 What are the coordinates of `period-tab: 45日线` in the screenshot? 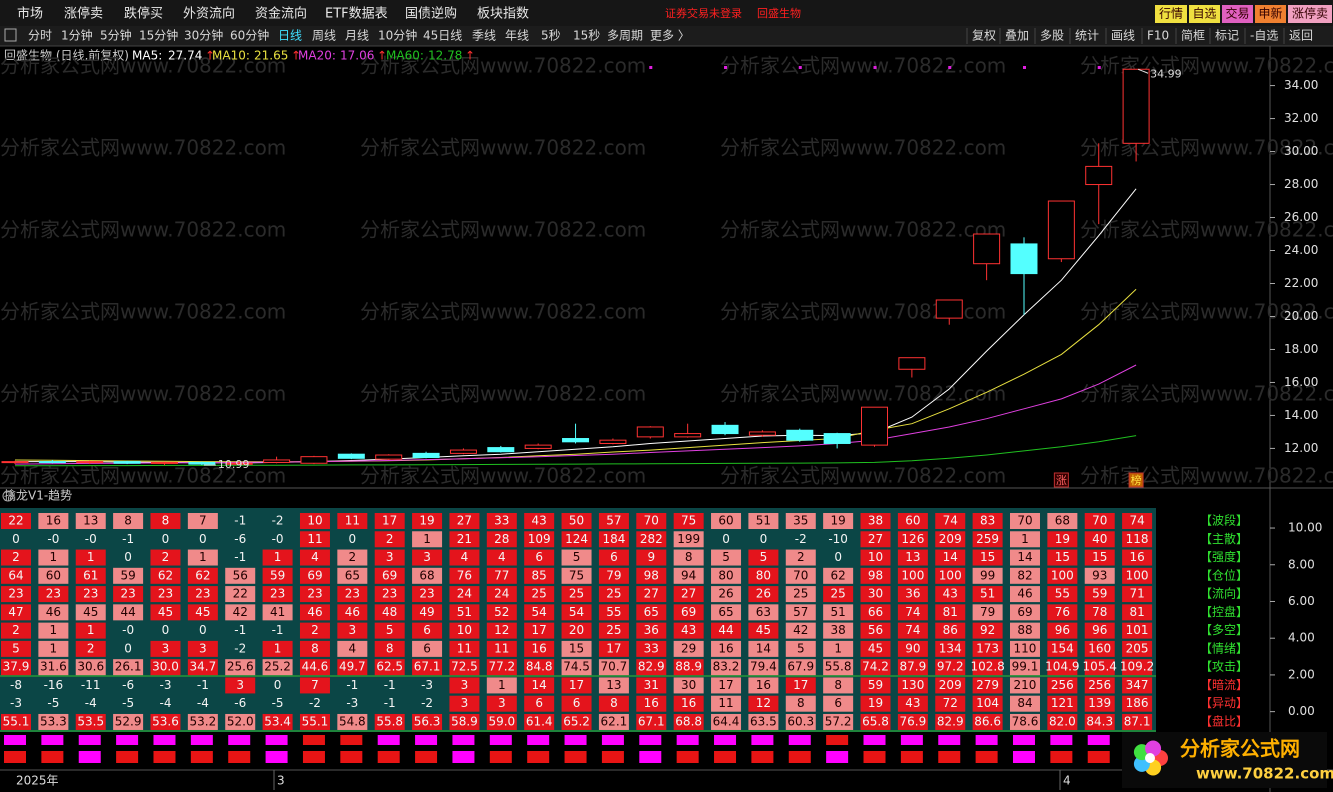 It's located at (442, 36).